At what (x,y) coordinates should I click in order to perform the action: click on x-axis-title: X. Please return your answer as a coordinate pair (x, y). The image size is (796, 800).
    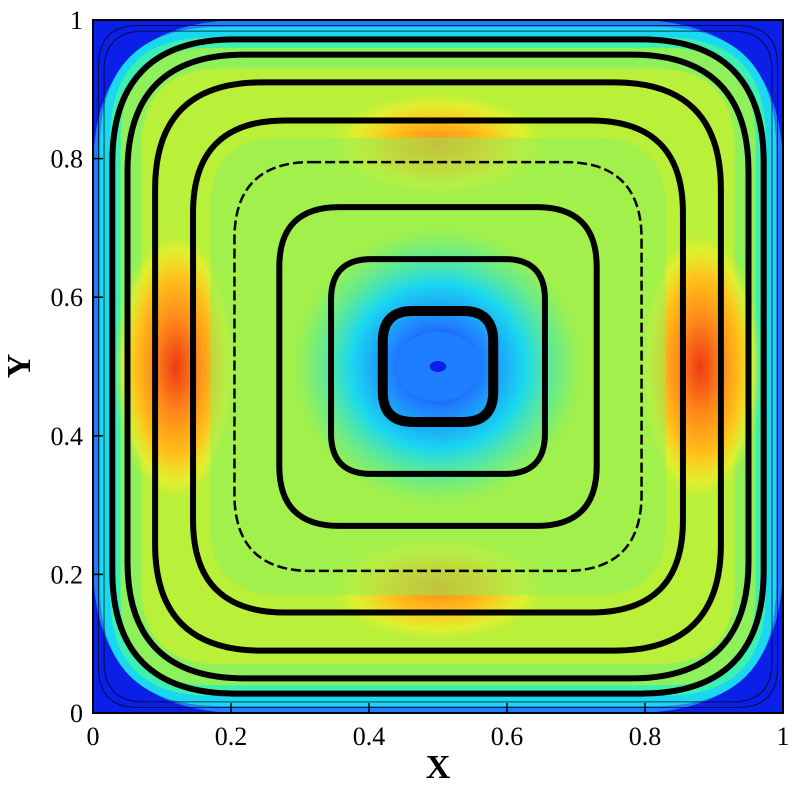
    Looking at the image, I should click on (438, 767).